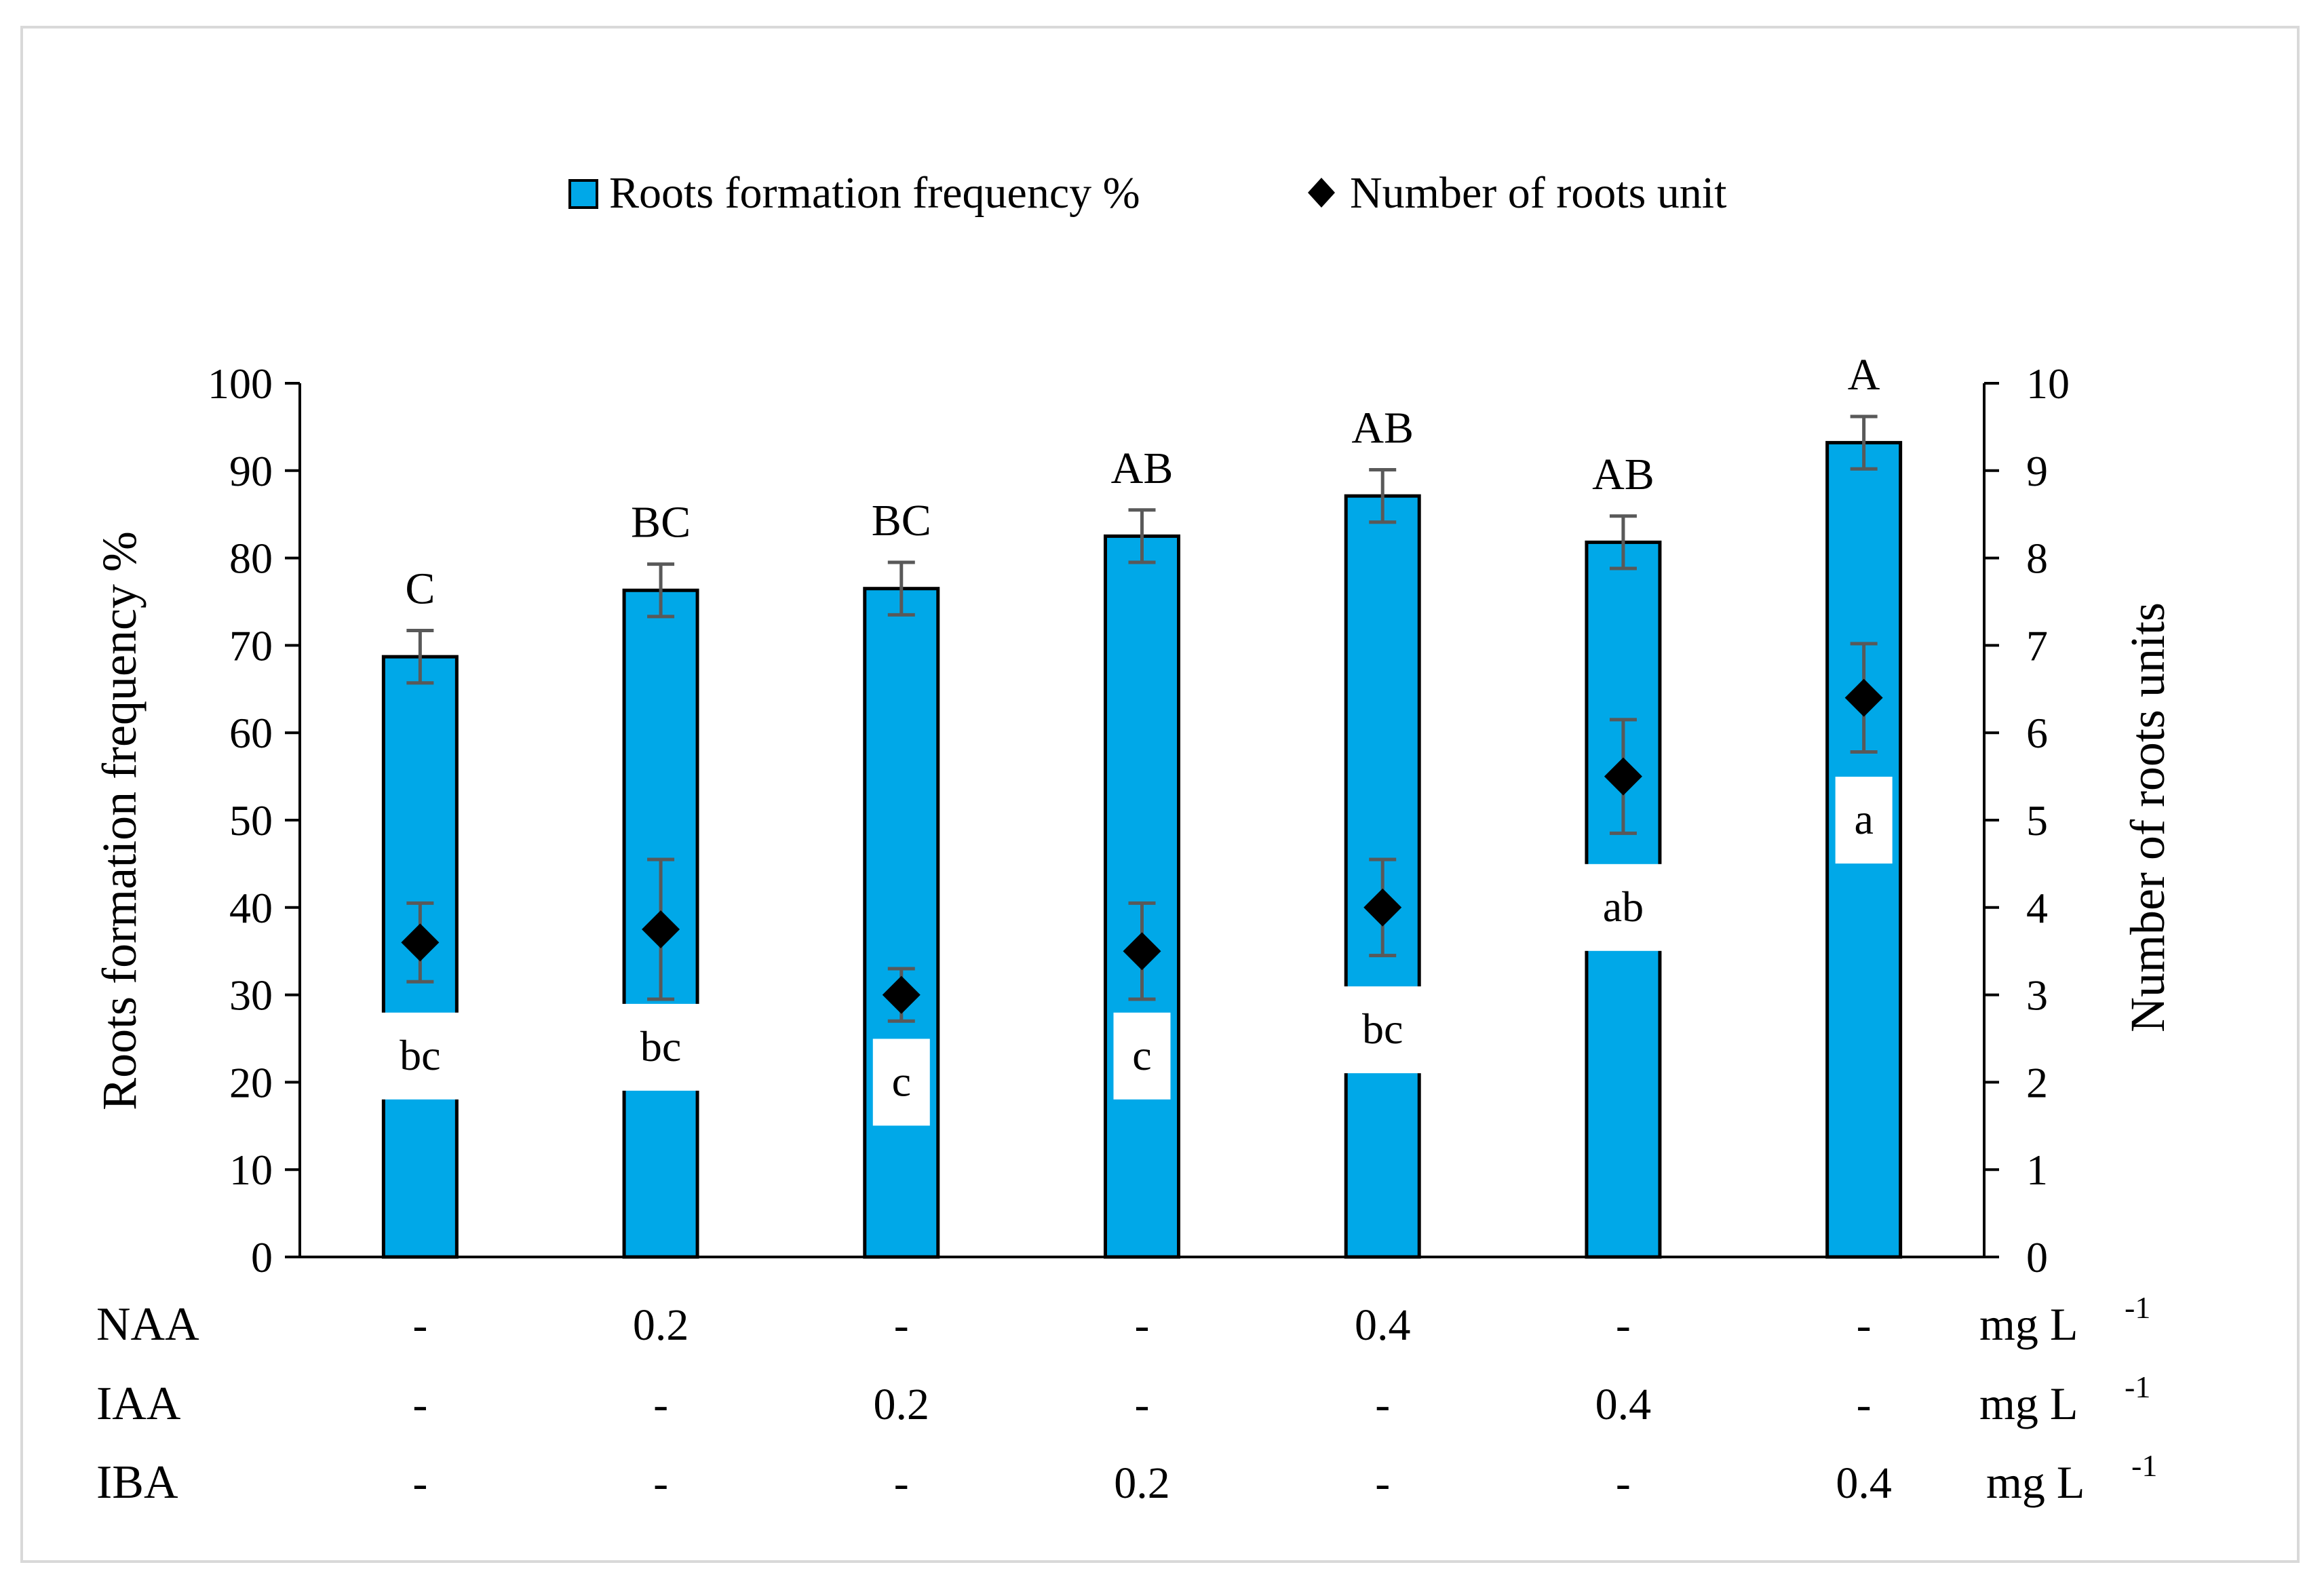 This screenshot has width=2324, height=1588. What do you see at coordinates (137, 1482) in the screenshot?
I see `treatment-name: IBA` at bounding box center [137, 1482].